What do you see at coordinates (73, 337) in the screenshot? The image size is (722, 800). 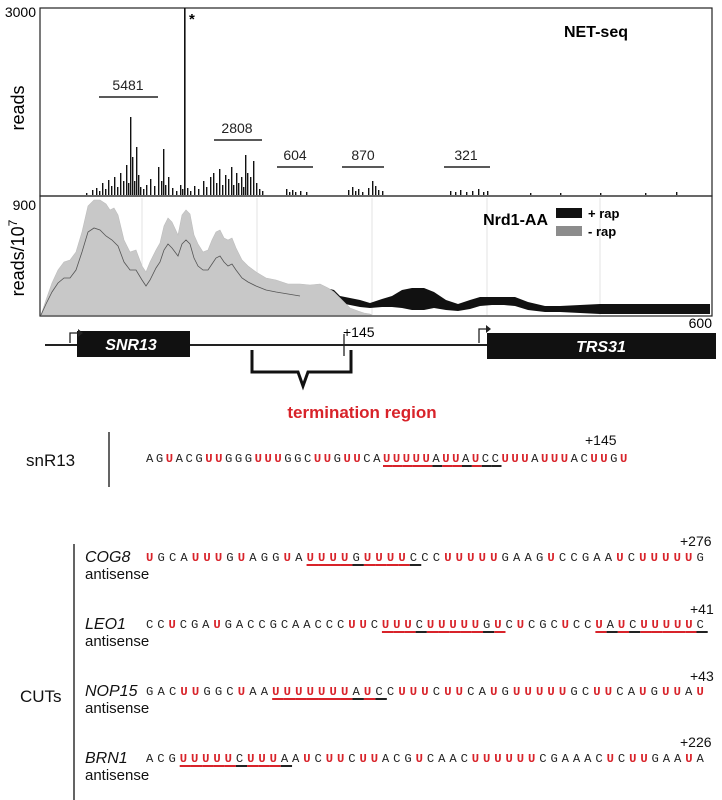 I see `tss-arrow-snr13` at bounding box center [73, 337].